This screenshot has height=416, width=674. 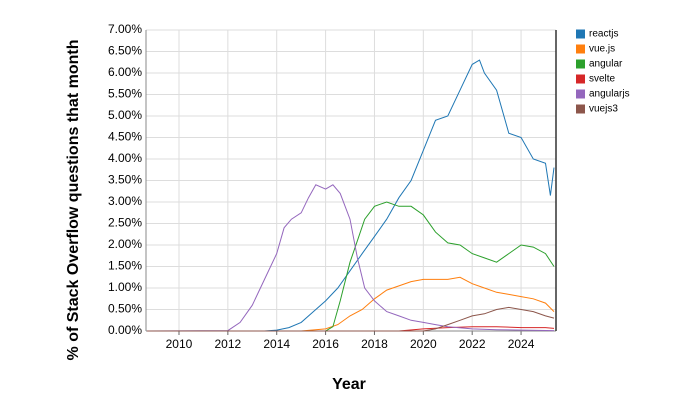 I want to click on y-tick-label: 2.00%, so click(x=125, y=244).